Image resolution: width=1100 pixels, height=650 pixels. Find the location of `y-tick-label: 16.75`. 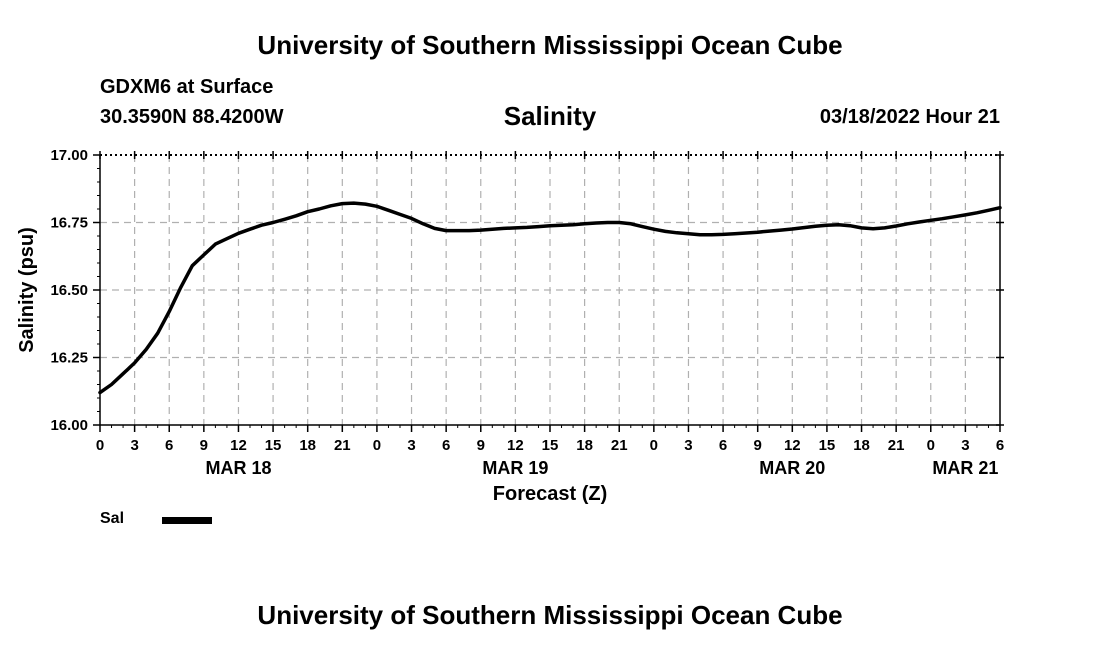

y-tick-label: 16.75 is located at coordinates (69, 223).